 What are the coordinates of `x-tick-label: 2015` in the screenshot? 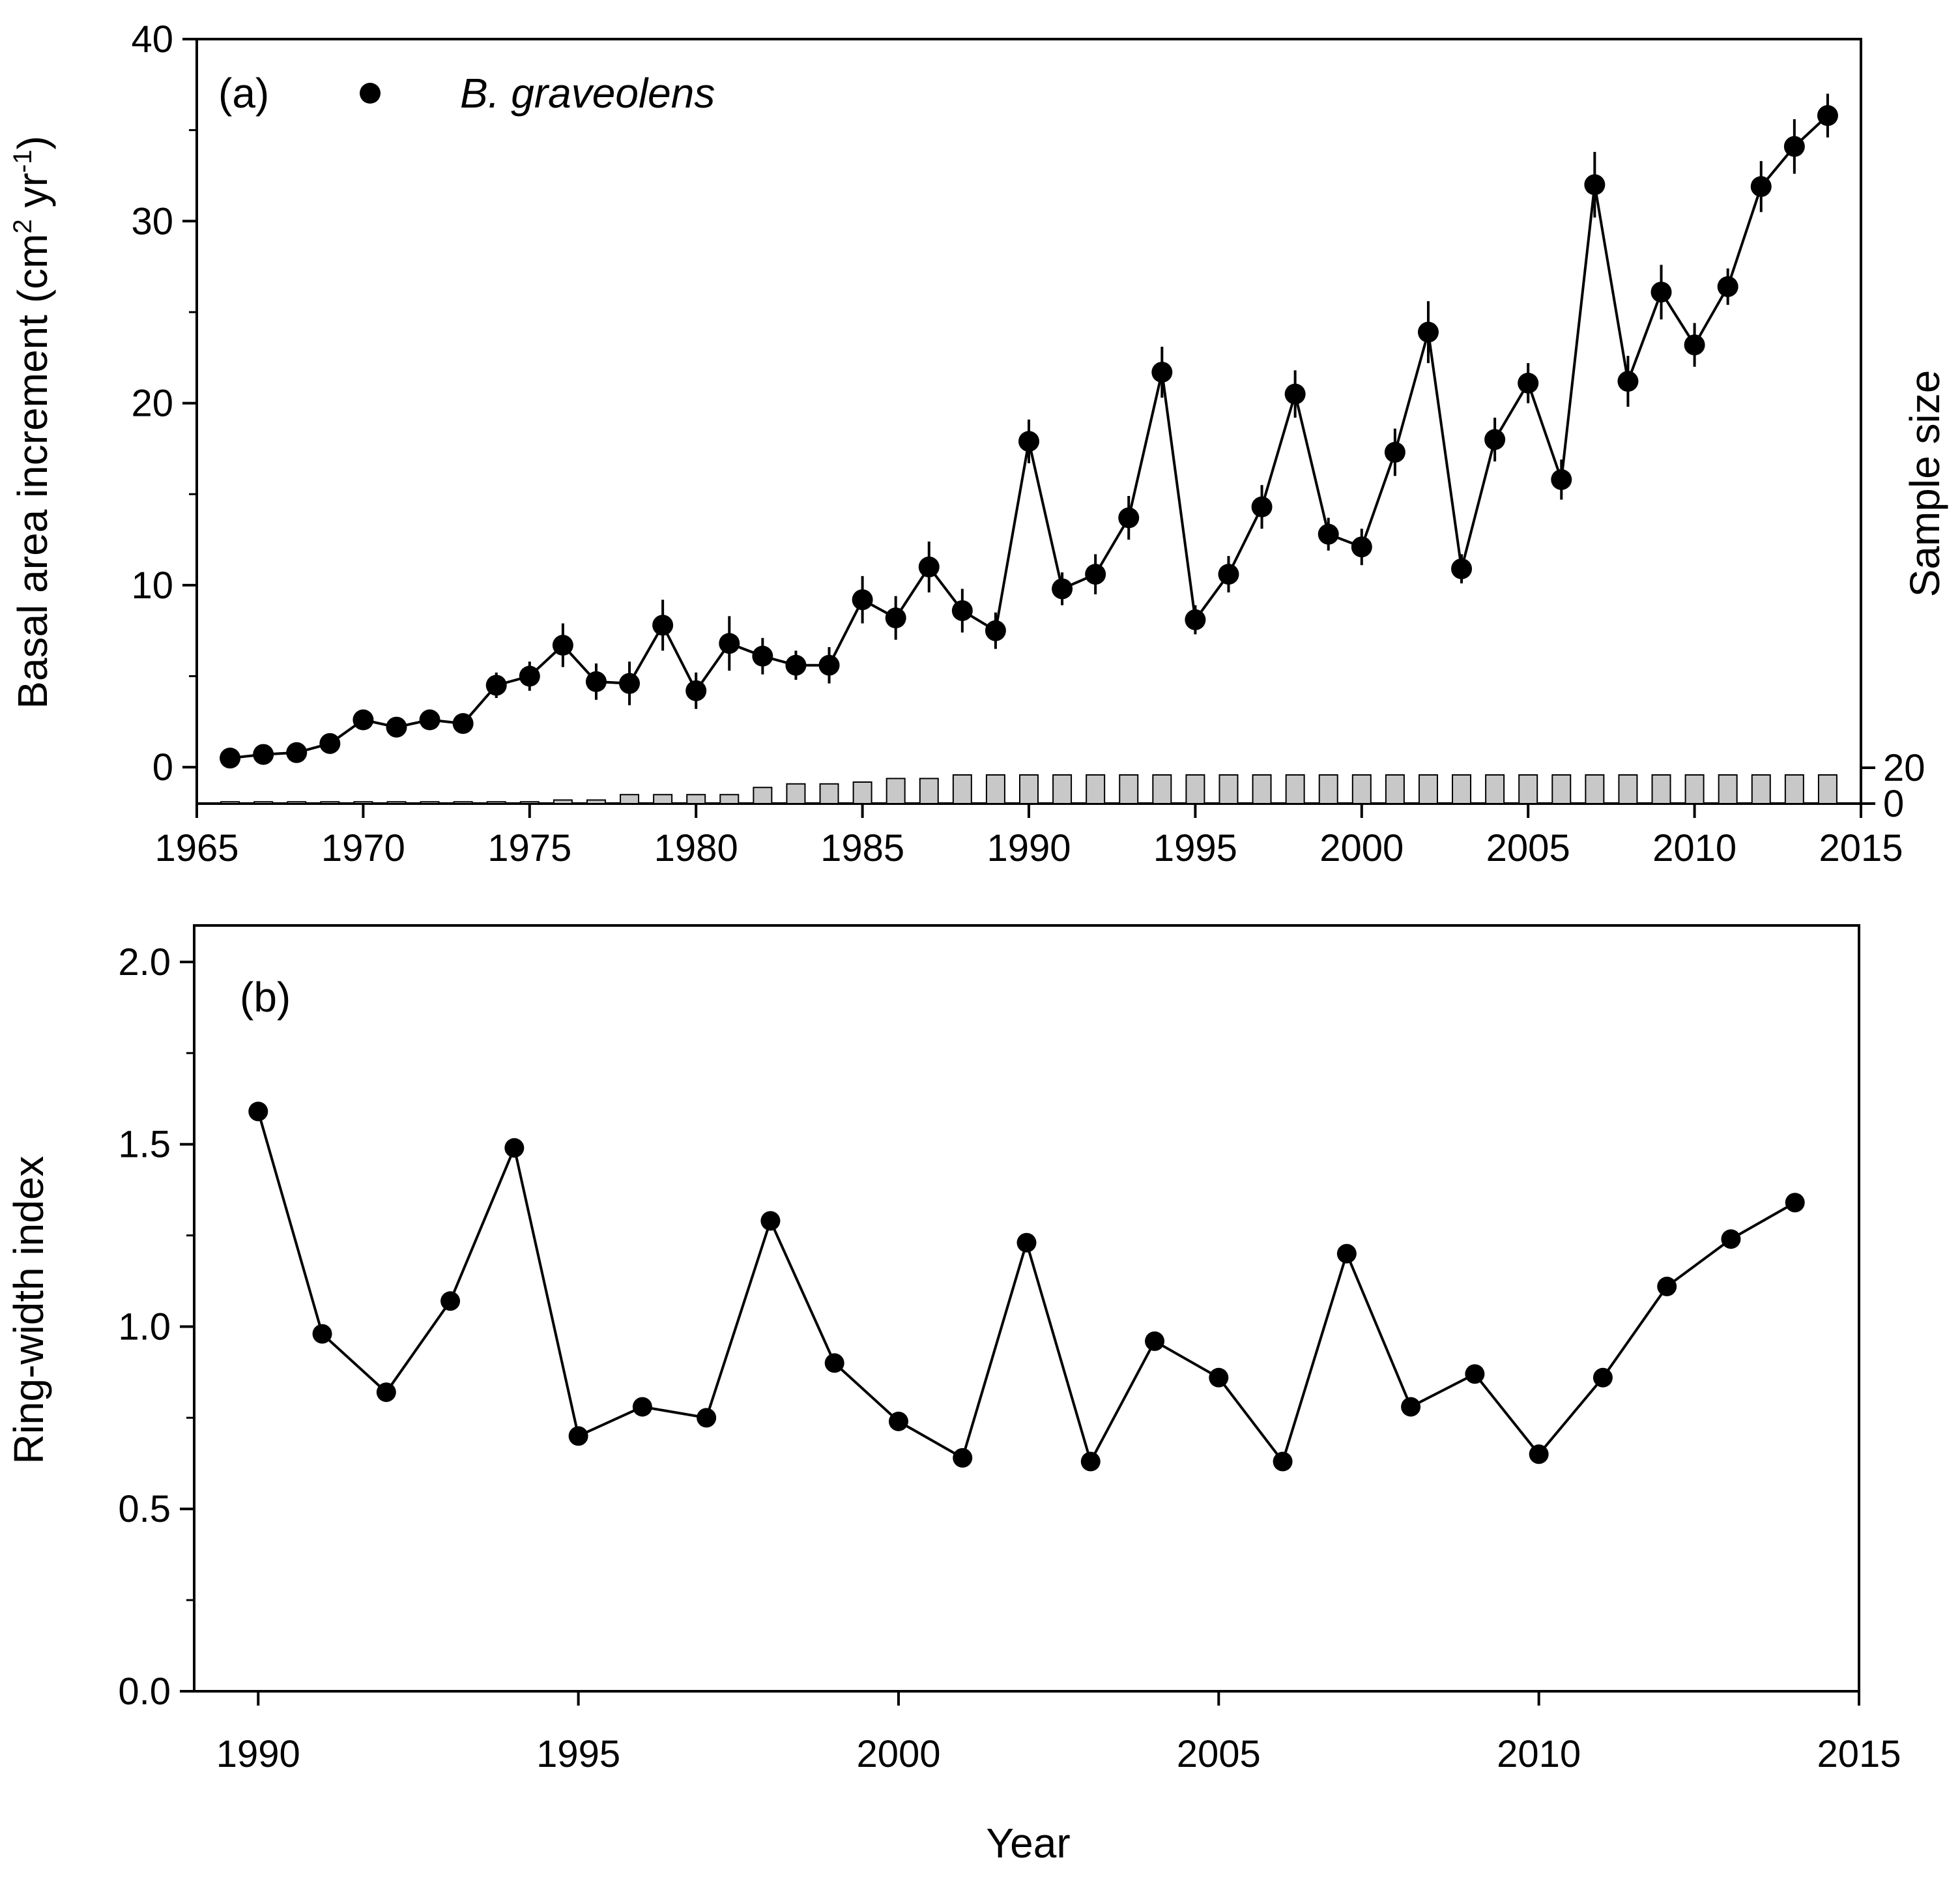 It's located at (1861, 848).